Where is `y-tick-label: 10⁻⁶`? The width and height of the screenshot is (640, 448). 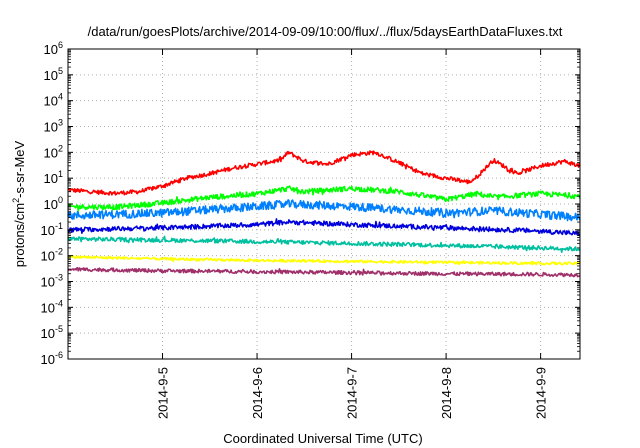
y-tick-label: 10⁻⁶ is located at coordinates (52, 358).